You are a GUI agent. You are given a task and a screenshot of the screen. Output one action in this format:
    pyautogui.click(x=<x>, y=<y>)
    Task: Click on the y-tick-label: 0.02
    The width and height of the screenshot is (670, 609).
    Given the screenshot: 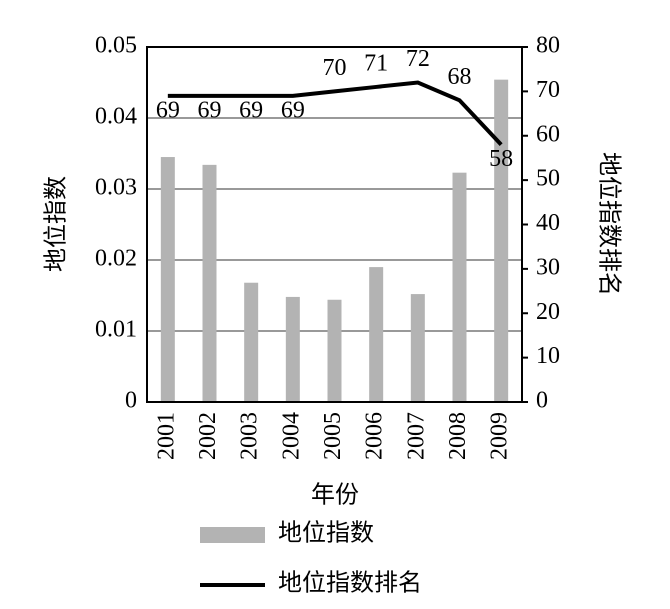 What is the action you would take?
    pyautogui.click(x=116, y=259)
    